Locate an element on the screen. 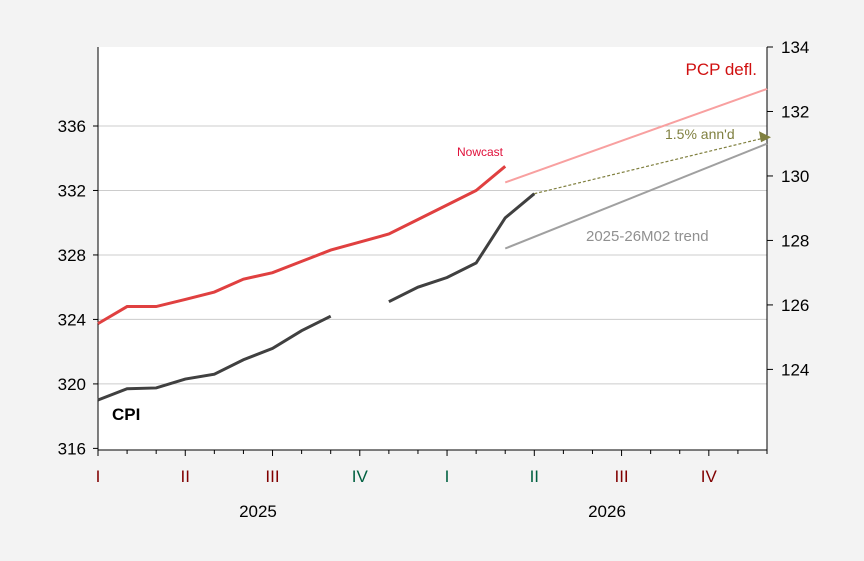 The height and width of the screenshot is (561, 864). left-tick-label: 328 is located at coordinates (72, 255).